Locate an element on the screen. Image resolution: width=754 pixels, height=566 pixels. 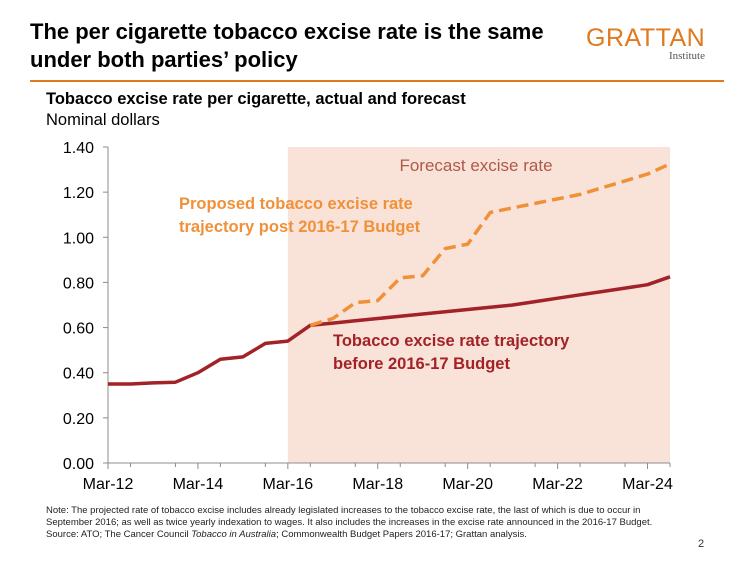
series-line-before_budget is located at coordinates (389, 330).